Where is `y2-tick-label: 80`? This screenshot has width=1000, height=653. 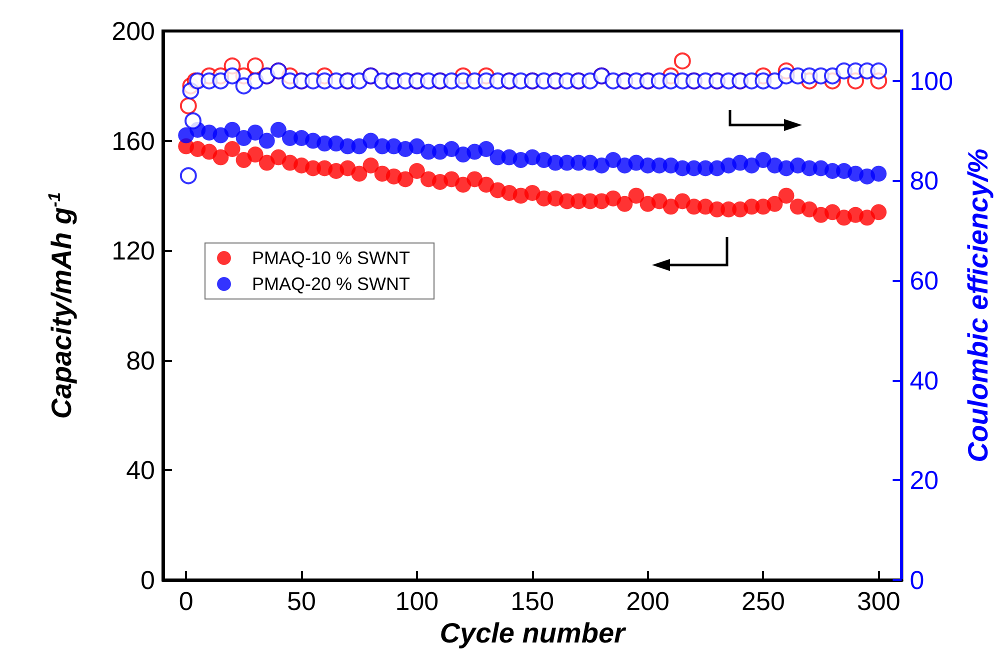
y2-tick-label: 80 is located at coordinates (924, 181).